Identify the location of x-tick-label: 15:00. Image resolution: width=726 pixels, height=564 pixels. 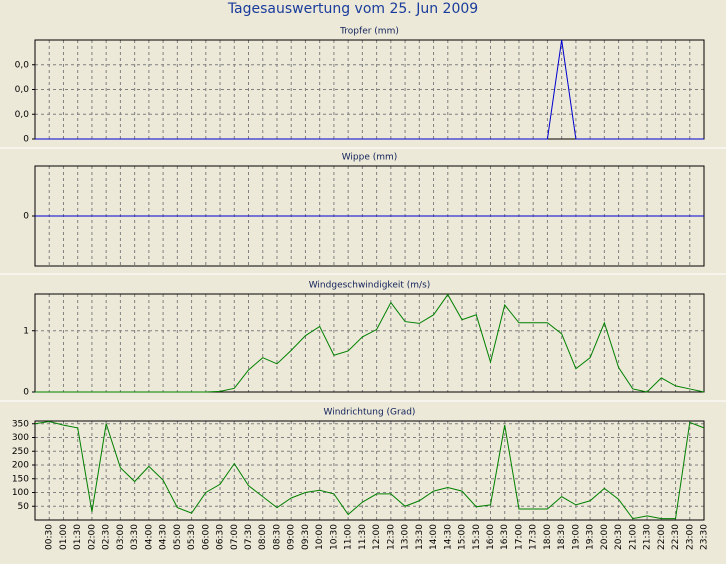
(463, 537).